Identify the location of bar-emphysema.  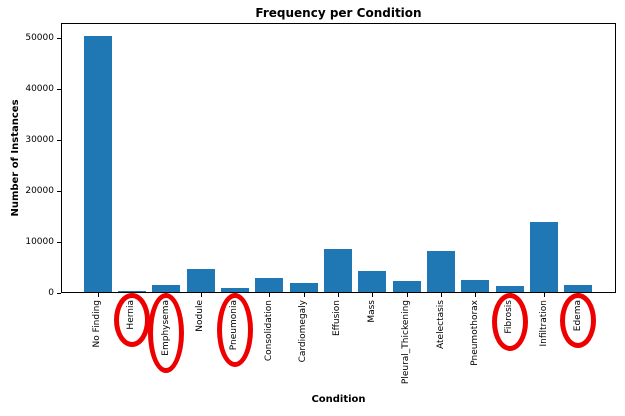
(166, 288).